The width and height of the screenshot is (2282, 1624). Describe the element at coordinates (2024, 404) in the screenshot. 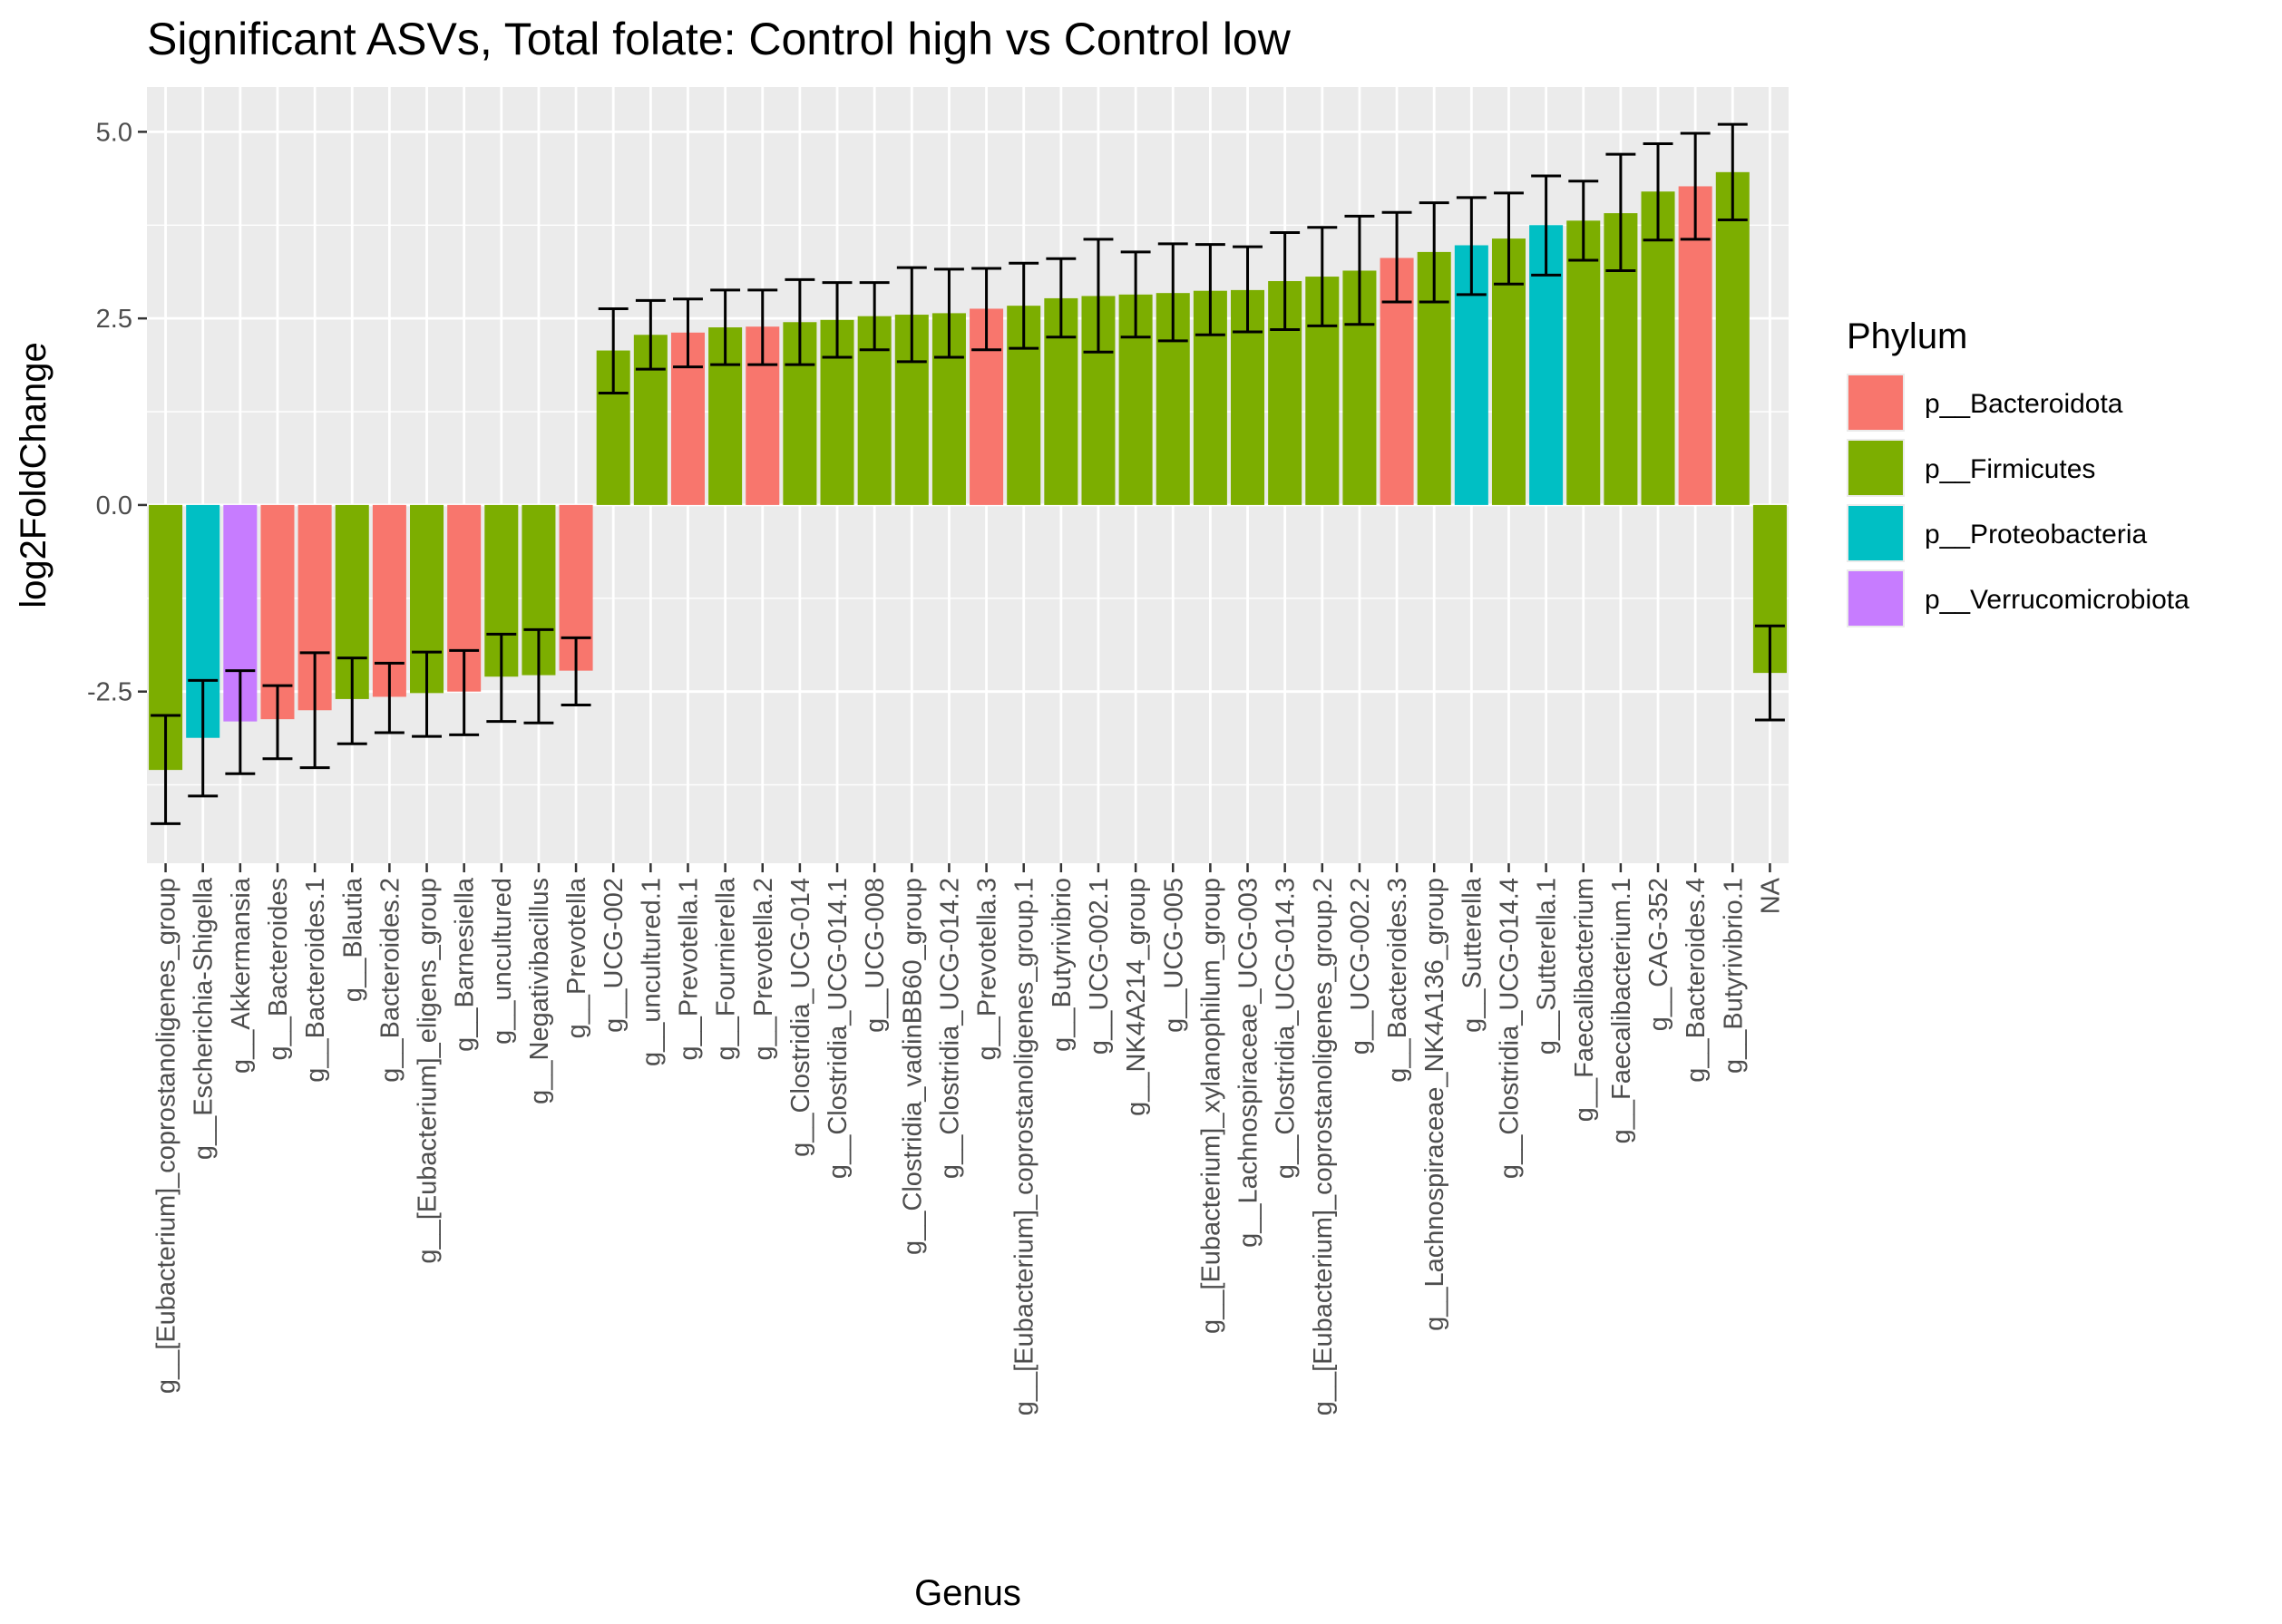

I see `legend-label: p__Bacteroidota` at that location.